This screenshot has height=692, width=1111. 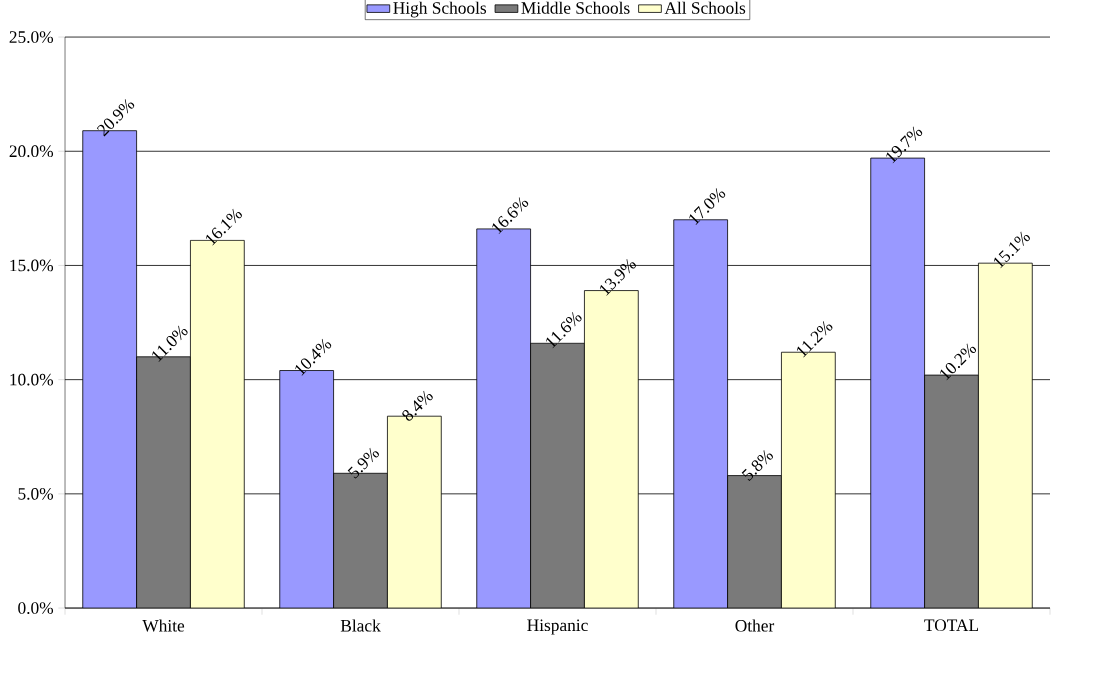 I want to click on y-tick-label: 0.0%, so click(x=36, y=608).